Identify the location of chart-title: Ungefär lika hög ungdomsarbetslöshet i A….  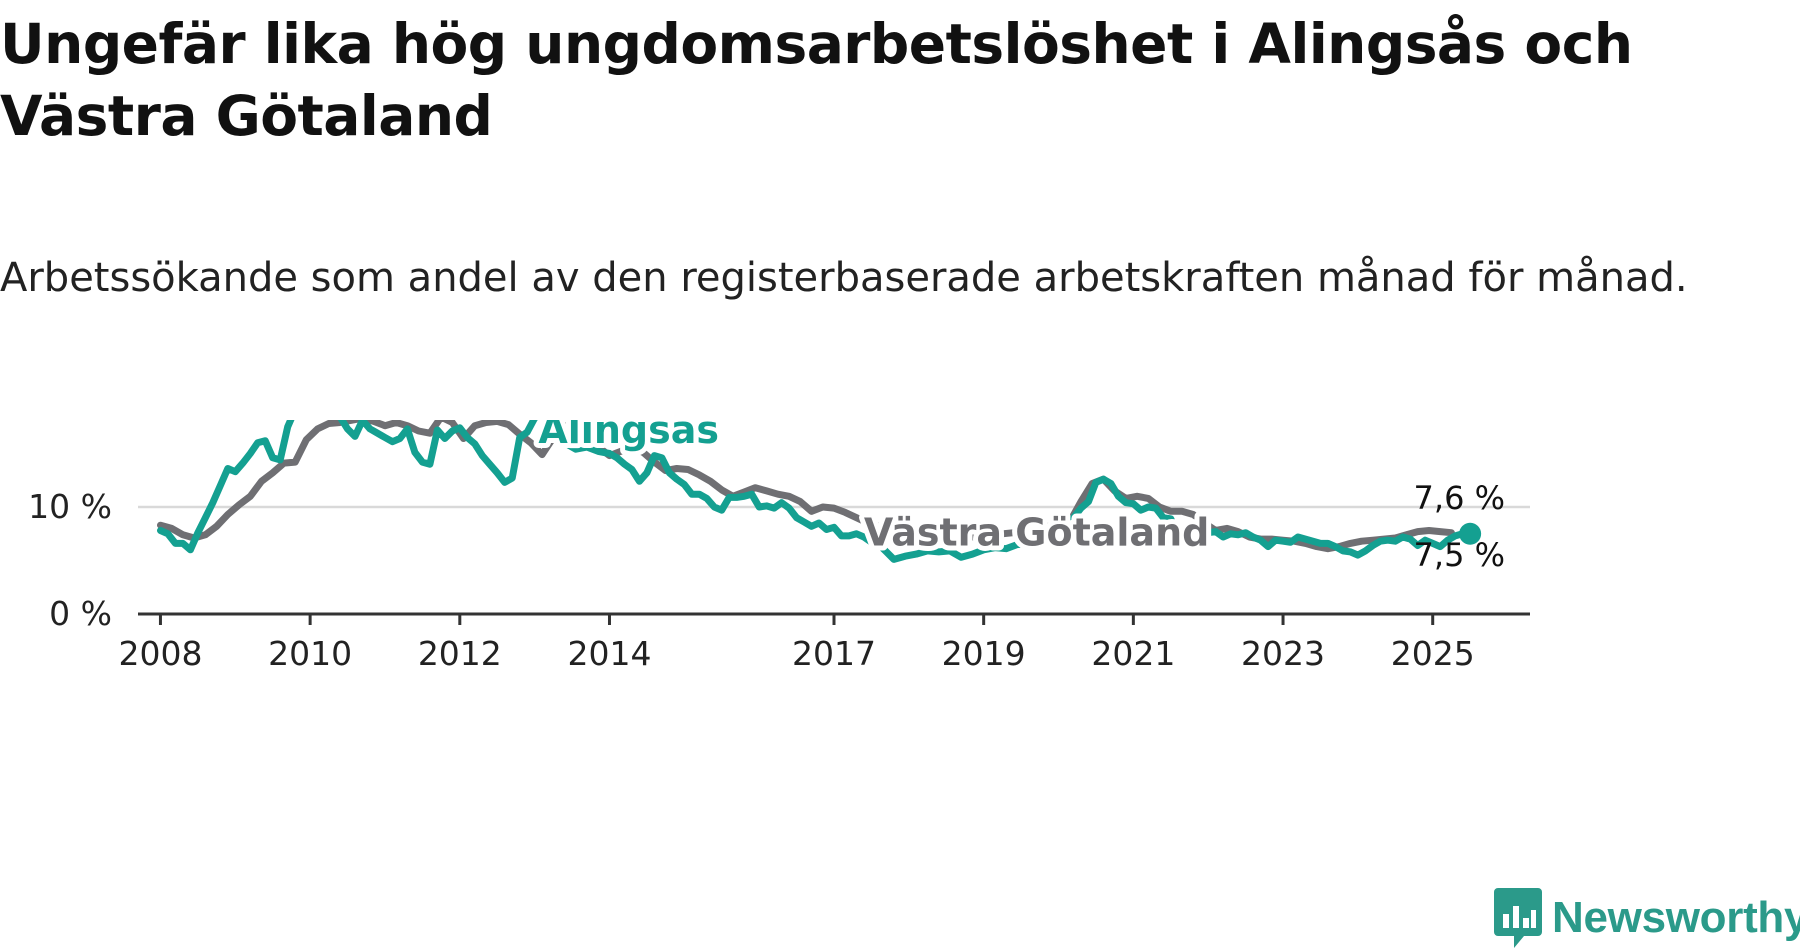
(816, 80).